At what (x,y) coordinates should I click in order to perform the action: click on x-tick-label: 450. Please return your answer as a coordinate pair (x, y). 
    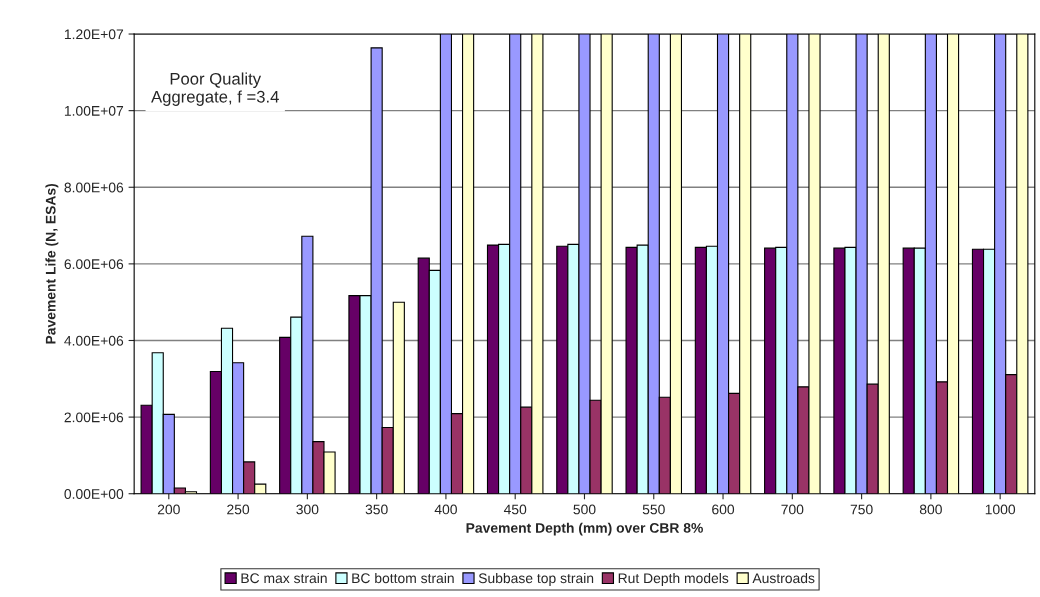
    Looking at the image, I should click on (515, 509).